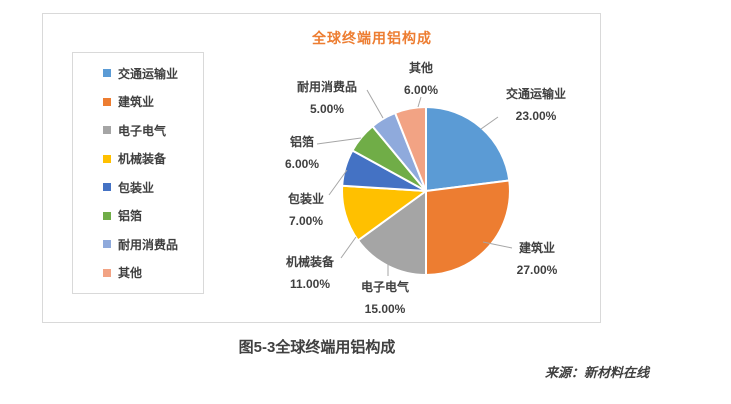 The image size is (731, 404). Describe the element at coordinates (536, 116) in the screenshot. I see `pie-label-value: 23.00%` at that location.